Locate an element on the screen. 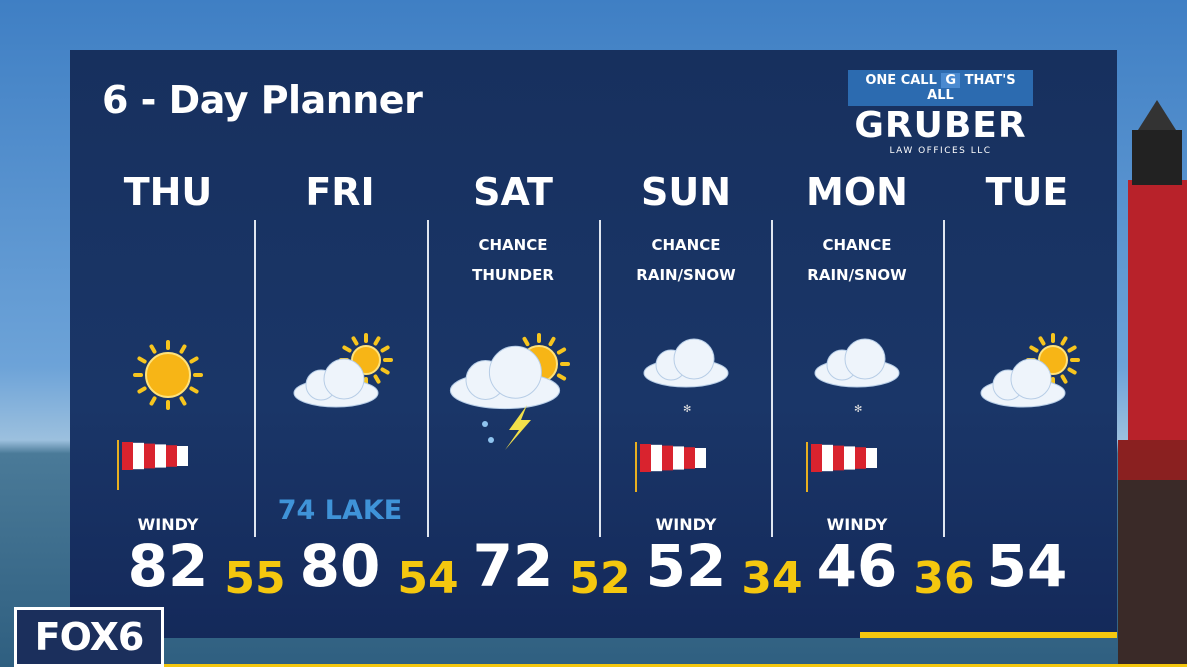 The height and width of the screenshot is (667, 1187). day-column-mon: MON CHANCE RAIN/SNOW ✻ WINDY 46 is located at coordinates (857, 385).